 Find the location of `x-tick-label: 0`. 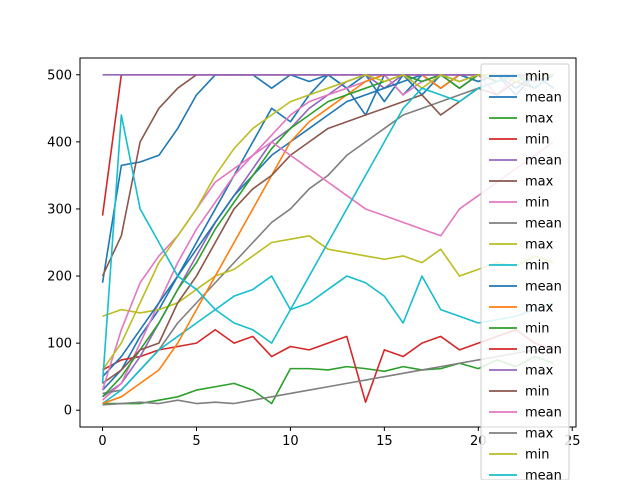

x-tick-label: 0 is located at coordinates (102, 441).